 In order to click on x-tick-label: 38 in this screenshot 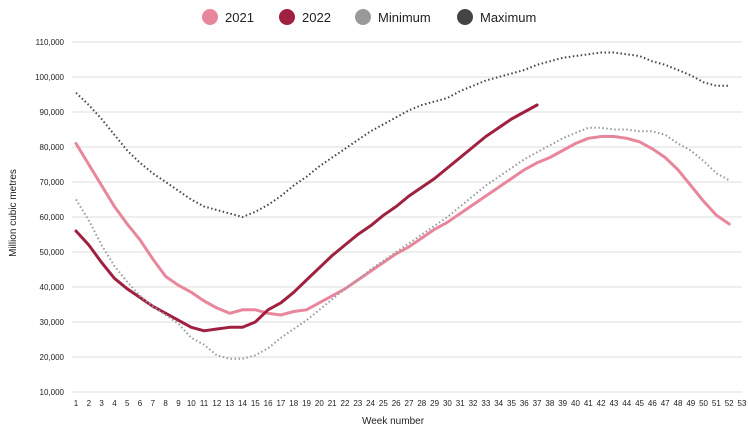, I will do `click(549, 403)`.